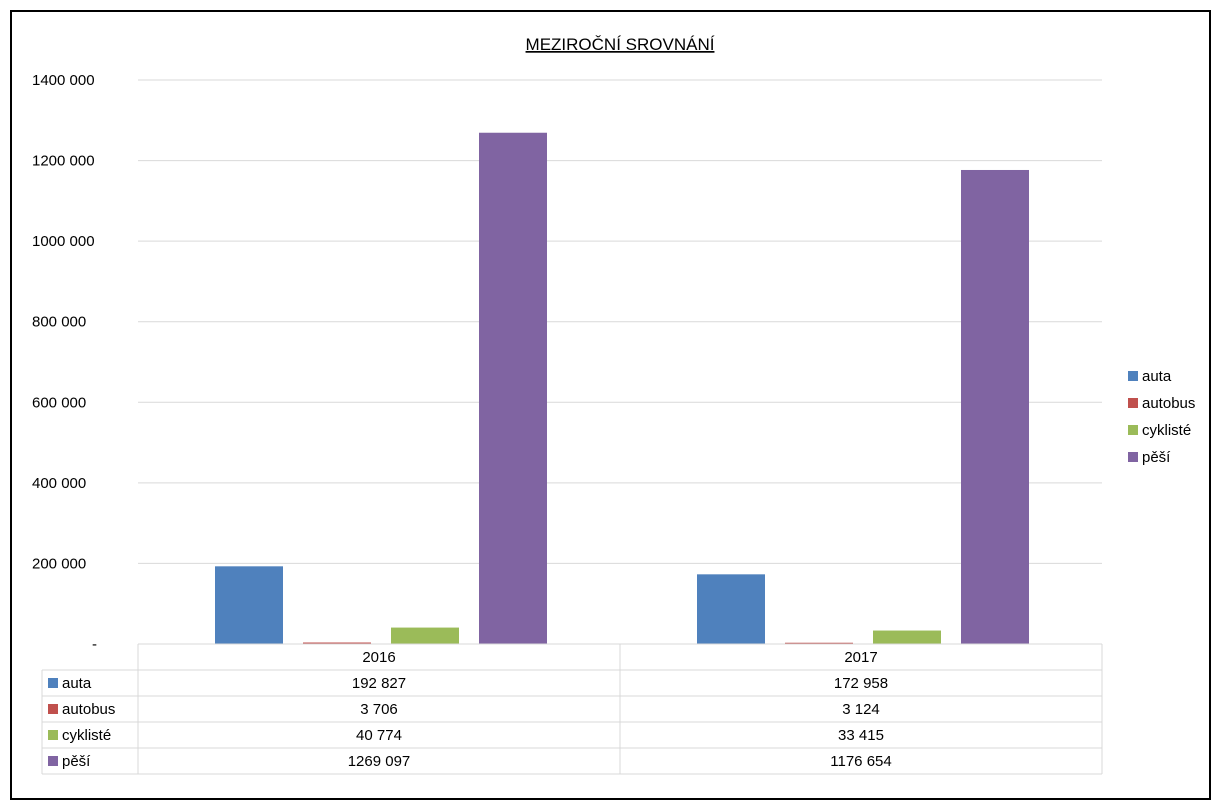 The image size is (1216, 800). What do you see at coordinates (337, 643) in the screenshot?
I see `bar-autobus-2016` at bounding box center [337, 643].